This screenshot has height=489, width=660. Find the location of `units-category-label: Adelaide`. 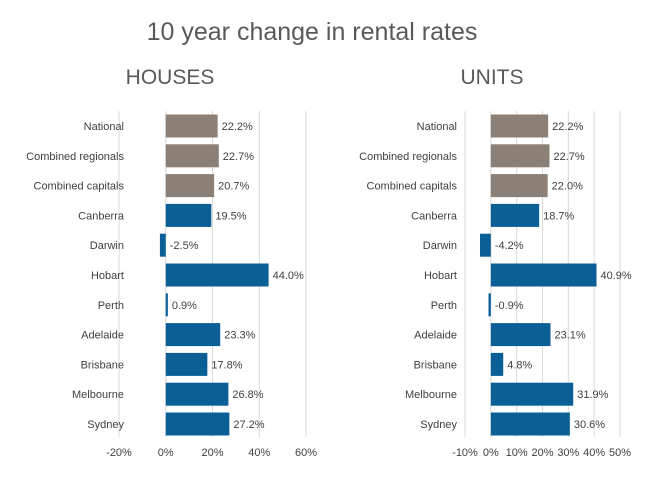

units-category-label: Adelaide is located at coordinates (435, 336).